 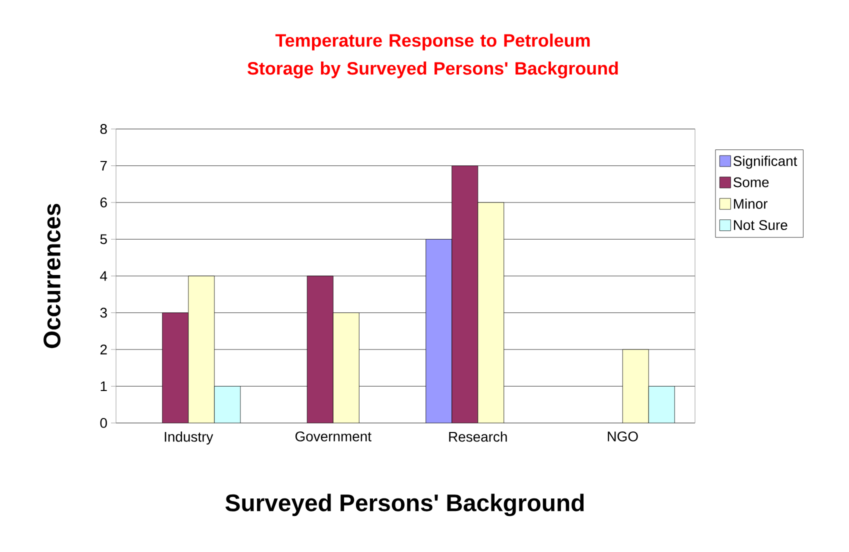 What do you see at coordinates (766, 162) in the screenshot?
I see `legend-label: Significant` at bounding box center [766, 162].